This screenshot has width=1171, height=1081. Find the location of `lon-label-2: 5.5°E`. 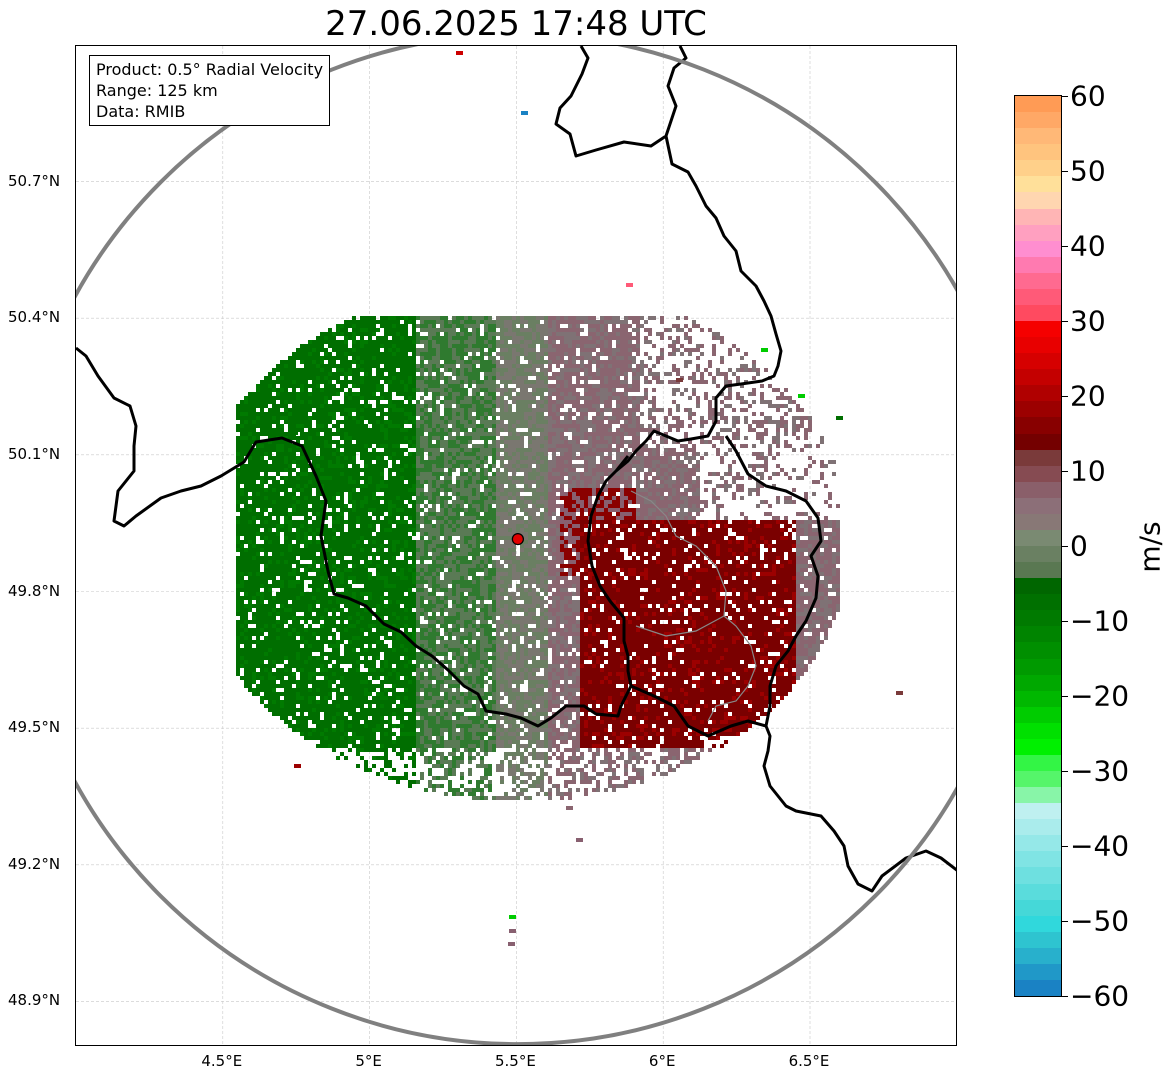

lon-label-2: 5.5°E is located at coordinates (515, 1061).